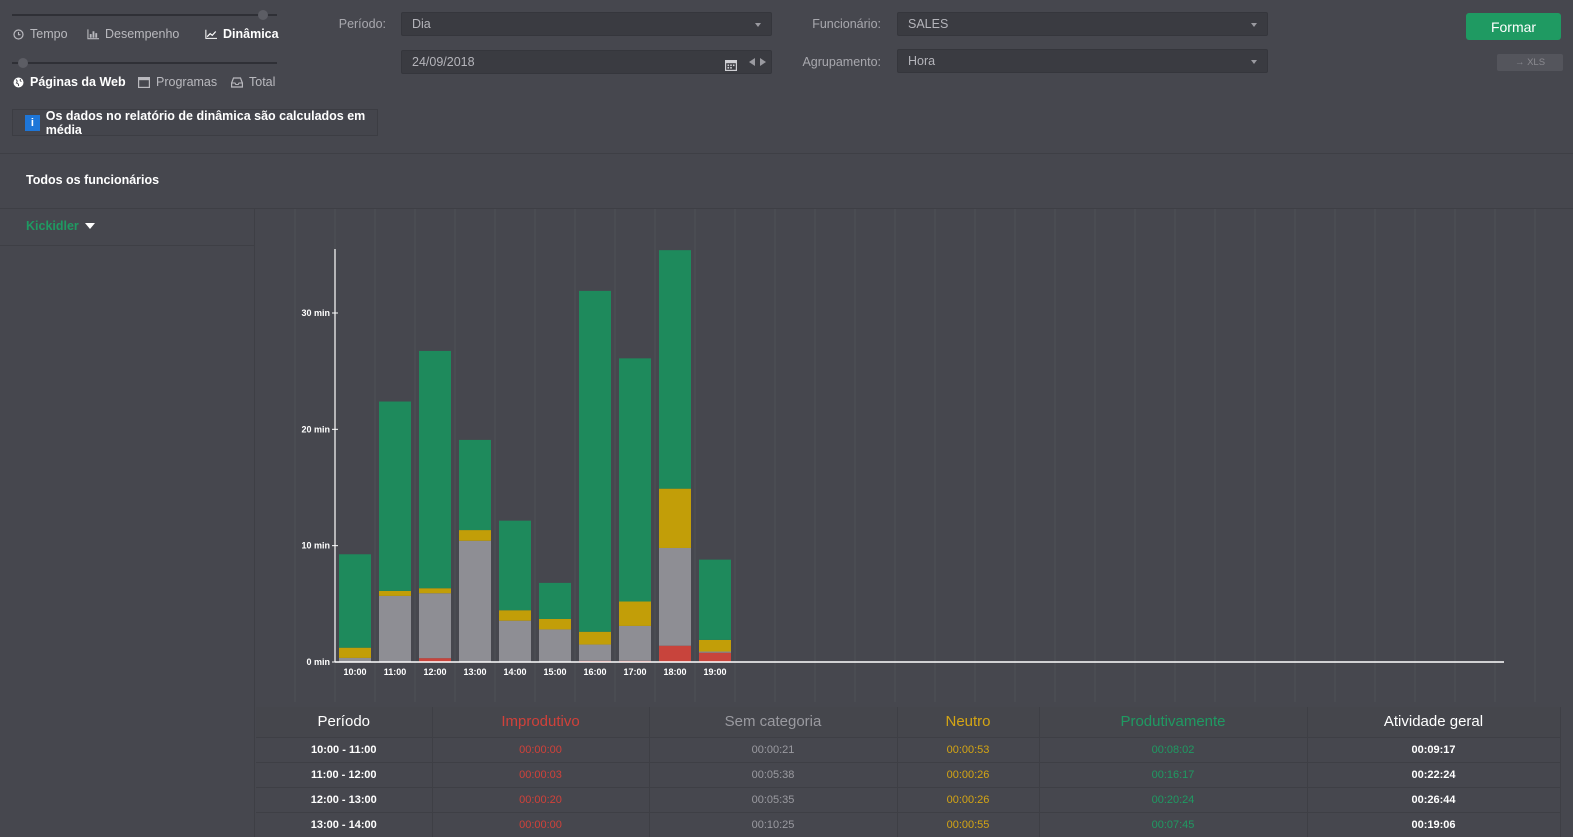  Describe the element at coordinates (89, 226) in the screenshot. I see `caret-down-icon` at that location.